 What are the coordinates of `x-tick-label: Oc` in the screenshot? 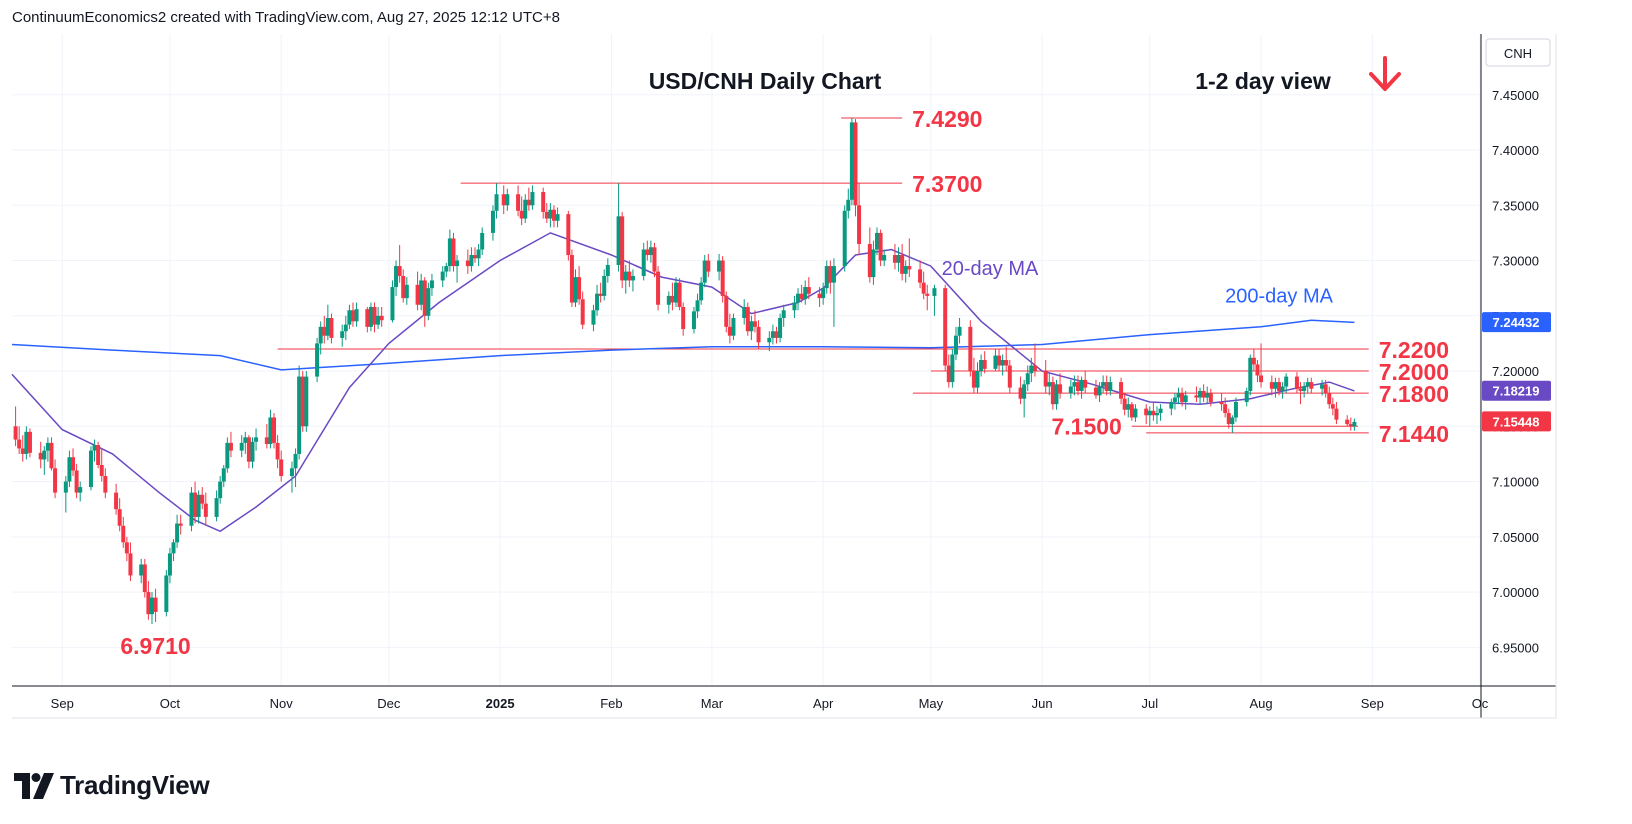 It's located at (1480, 703).